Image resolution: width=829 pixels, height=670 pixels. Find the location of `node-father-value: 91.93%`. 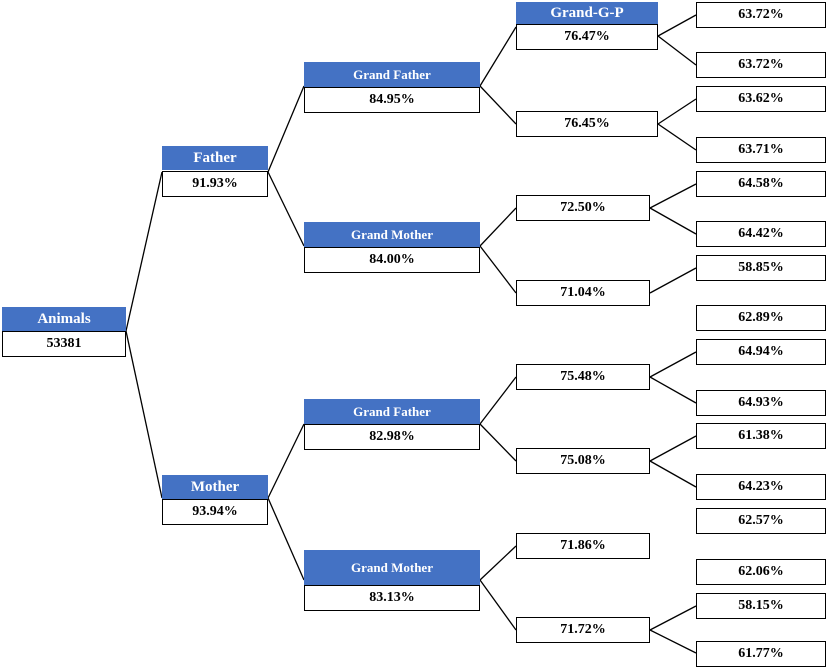

node-father-value: 91.93% is located at coordinates (215, 184).